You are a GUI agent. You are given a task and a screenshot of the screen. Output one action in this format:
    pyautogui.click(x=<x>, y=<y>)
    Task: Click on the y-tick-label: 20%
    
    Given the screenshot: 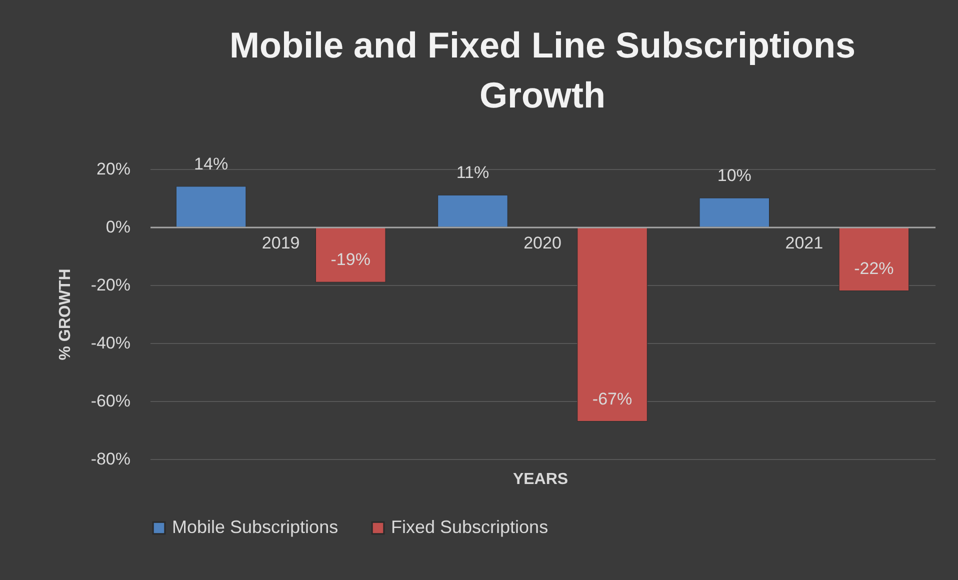 What is the action you would take?
    pyautogui.click(x=113, y=169)
    